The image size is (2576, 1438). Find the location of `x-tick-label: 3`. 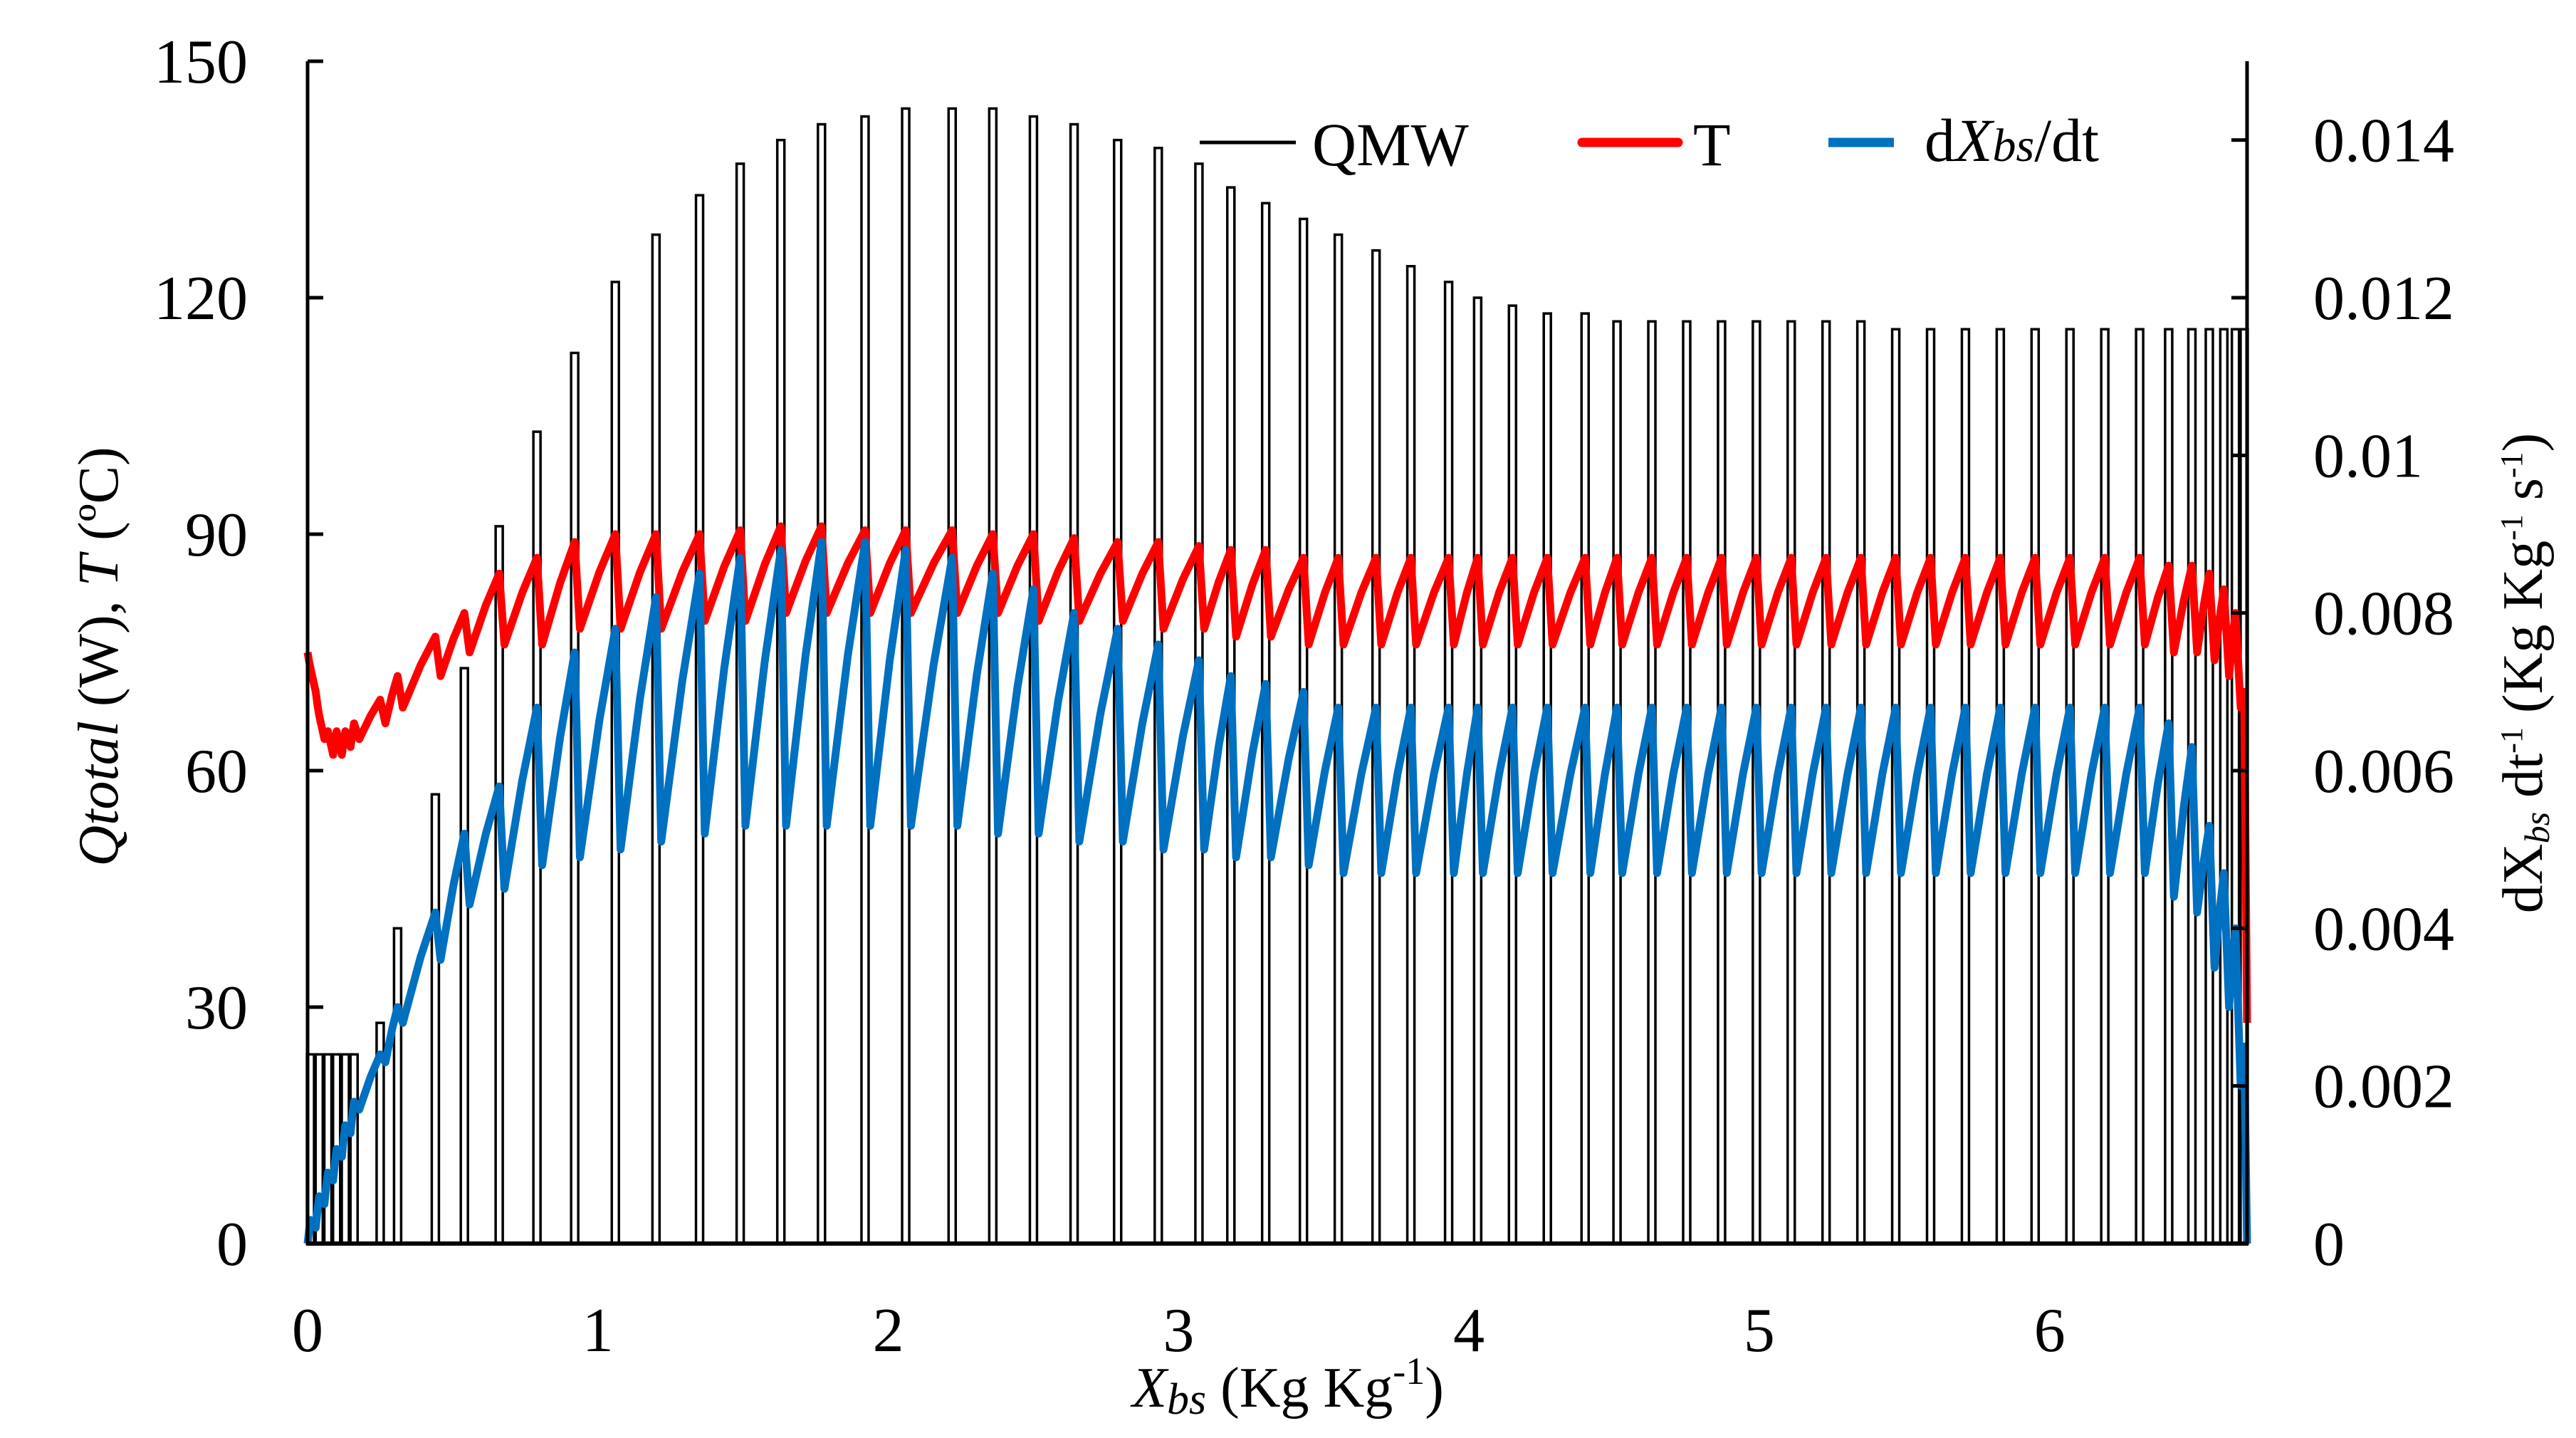

x-tick-label: 3 is located at coordinates (1178, 1330).